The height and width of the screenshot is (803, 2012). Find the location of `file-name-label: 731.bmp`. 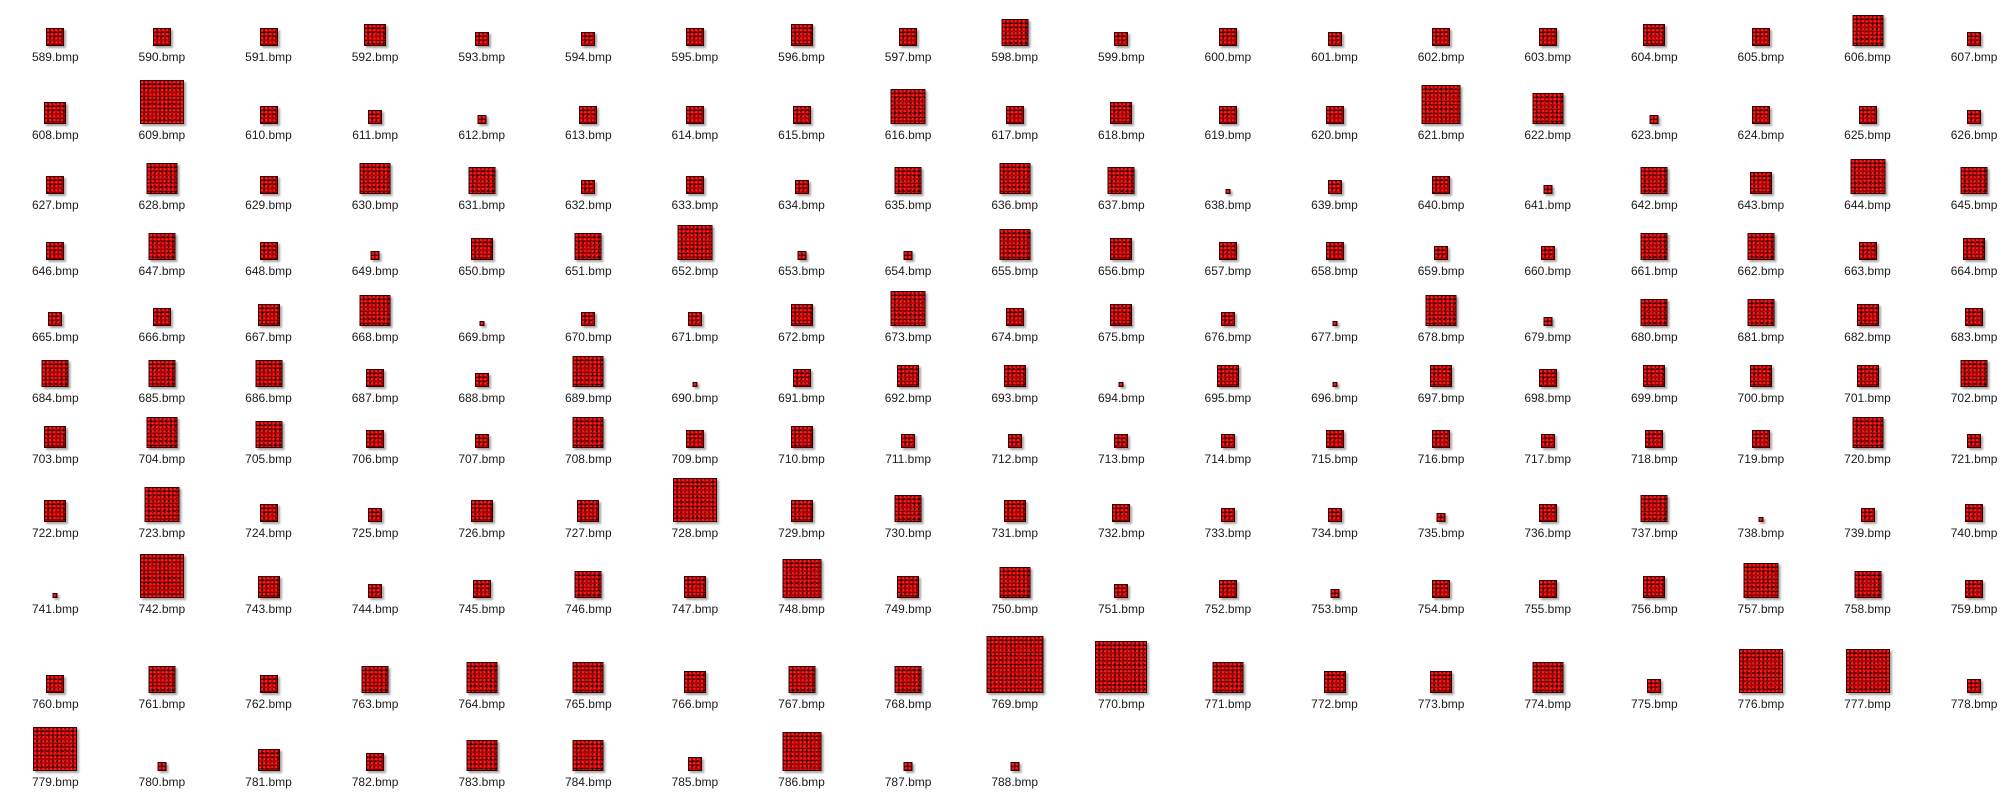

file-name-label: 731.bmp is located at coordinates (1015, 533).